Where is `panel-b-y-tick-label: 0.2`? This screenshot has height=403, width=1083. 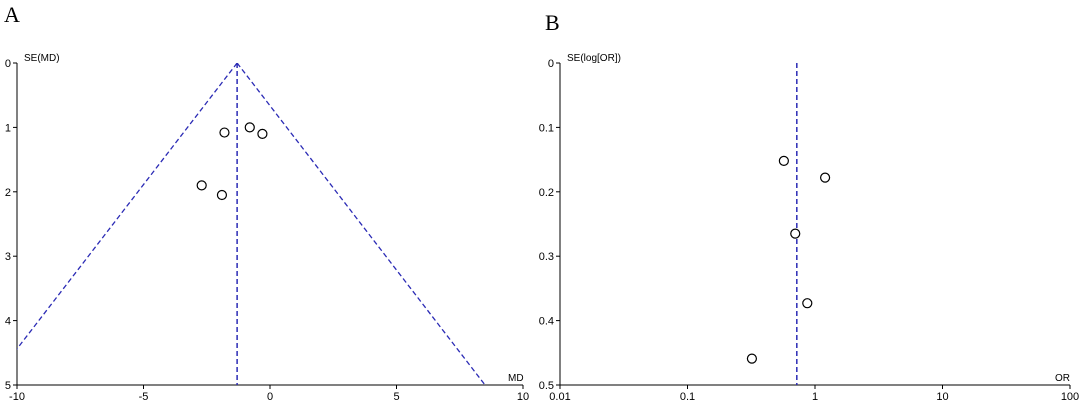 panel-b-y-tick-label: 0.2 is located at coordinates (546, 193).